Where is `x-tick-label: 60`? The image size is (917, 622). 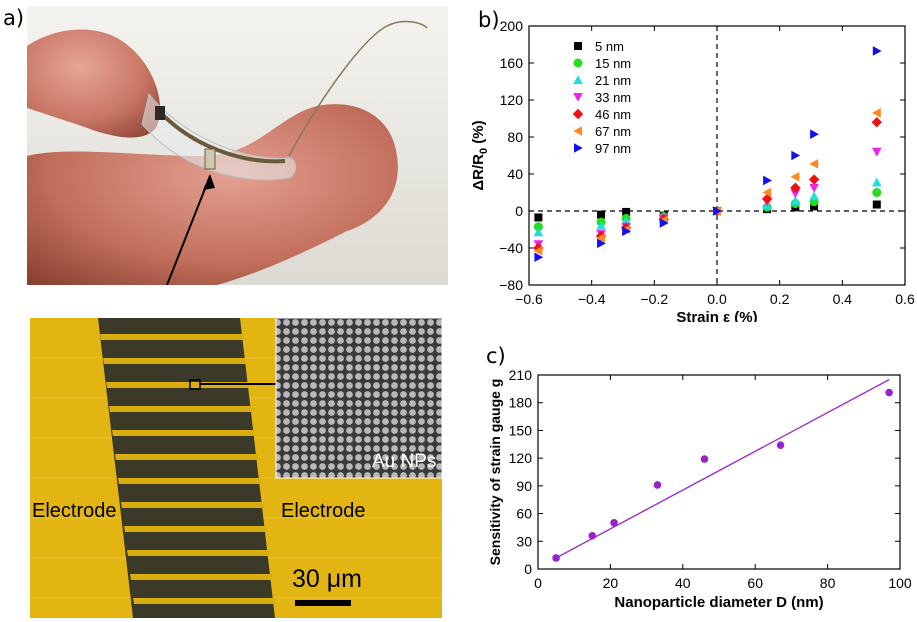 x-tick-label: 60 is located at coordinates (755, 583).